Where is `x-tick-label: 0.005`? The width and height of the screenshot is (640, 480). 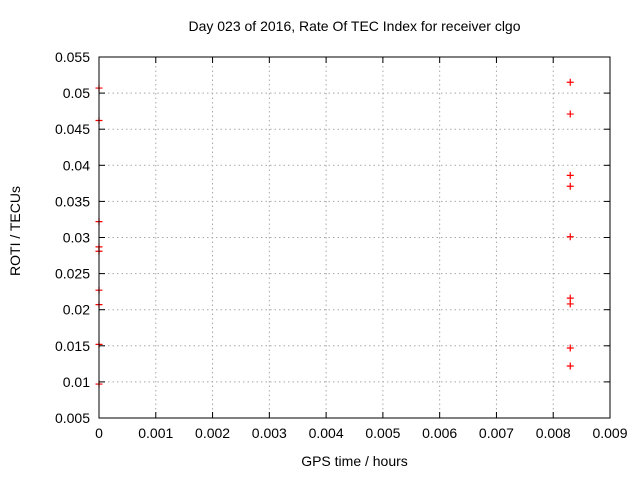
x-tick-label: 0.005 is located at coordinates (382, 433).